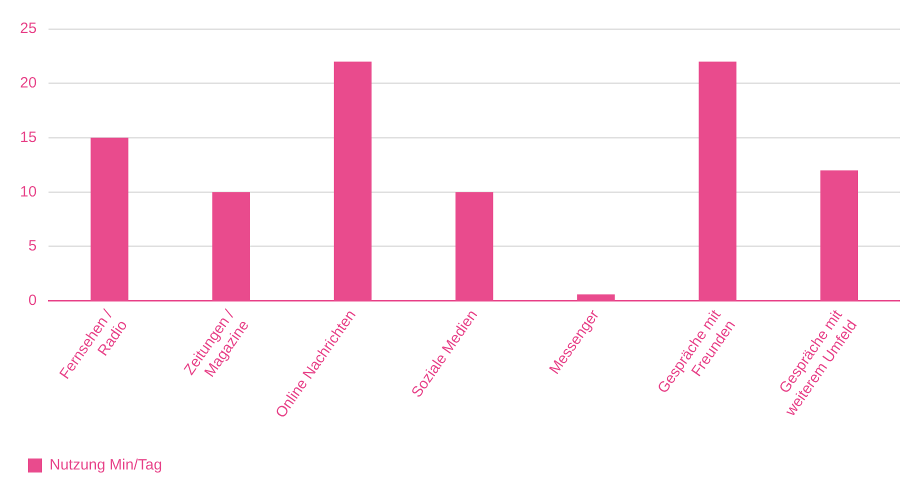 The width and height of the screenshot is (908, 491). Describe the element at coordinates (106, 465) in the screenshot. I see `legend-label: Nutzung Min/Tag` at that location.